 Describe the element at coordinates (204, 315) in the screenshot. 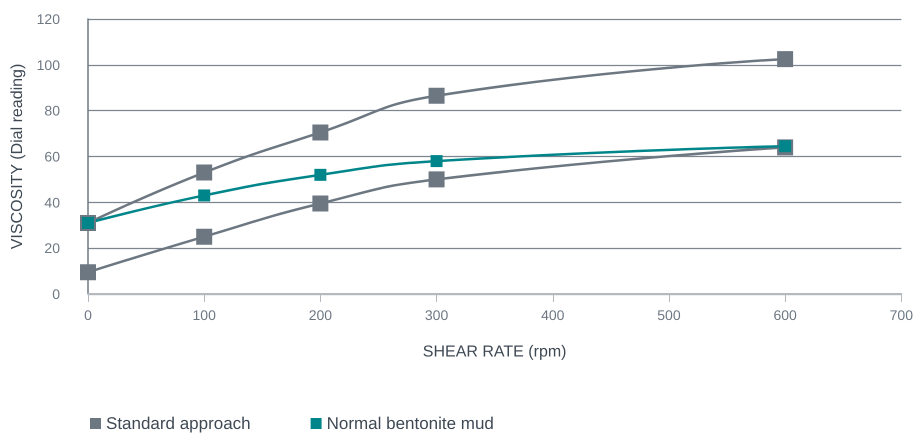

I see `x-tick-label: 100` at that location.